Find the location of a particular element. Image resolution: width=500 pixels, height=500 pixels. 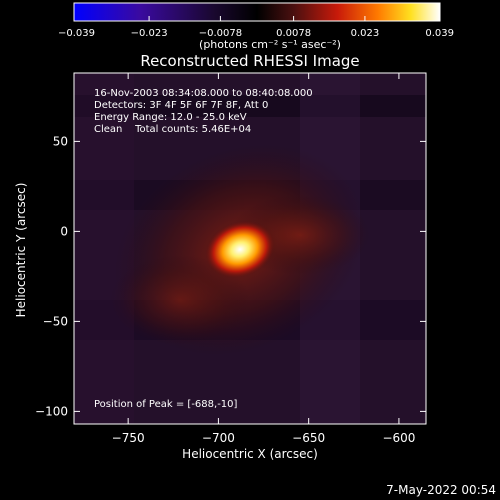

colorbar-tick-label: 0.0078 is located at coordinates (293, 33).